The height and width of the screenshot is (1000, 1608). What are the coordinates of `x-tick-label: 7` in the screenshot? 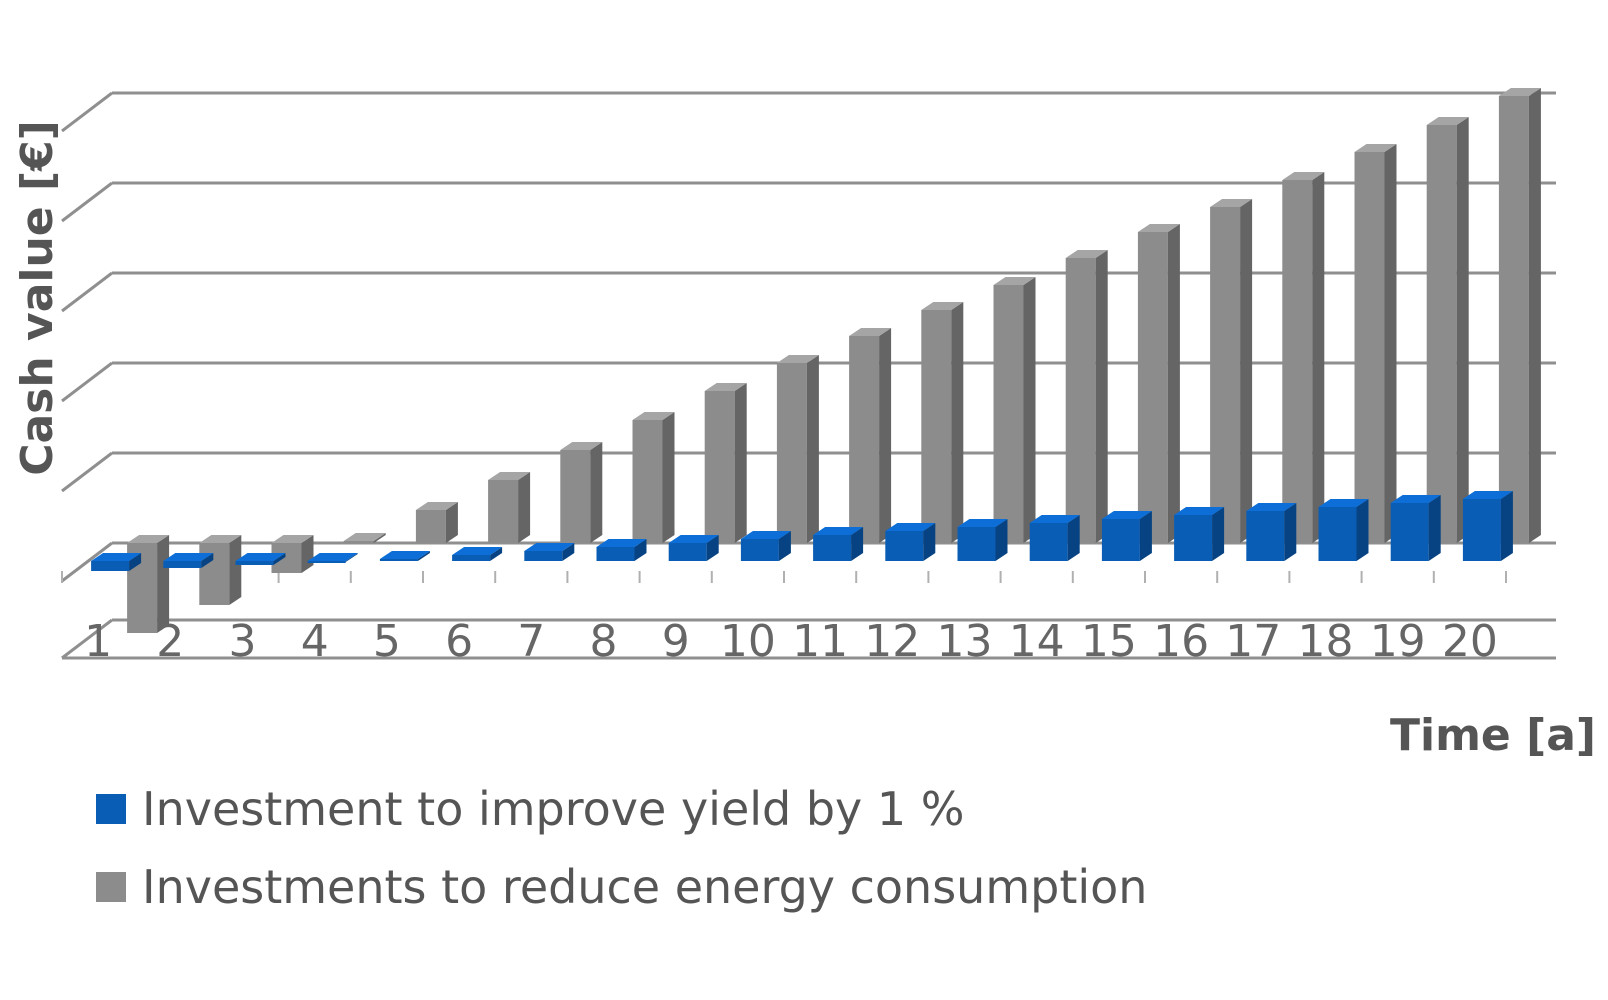 It's located at (531, 641).